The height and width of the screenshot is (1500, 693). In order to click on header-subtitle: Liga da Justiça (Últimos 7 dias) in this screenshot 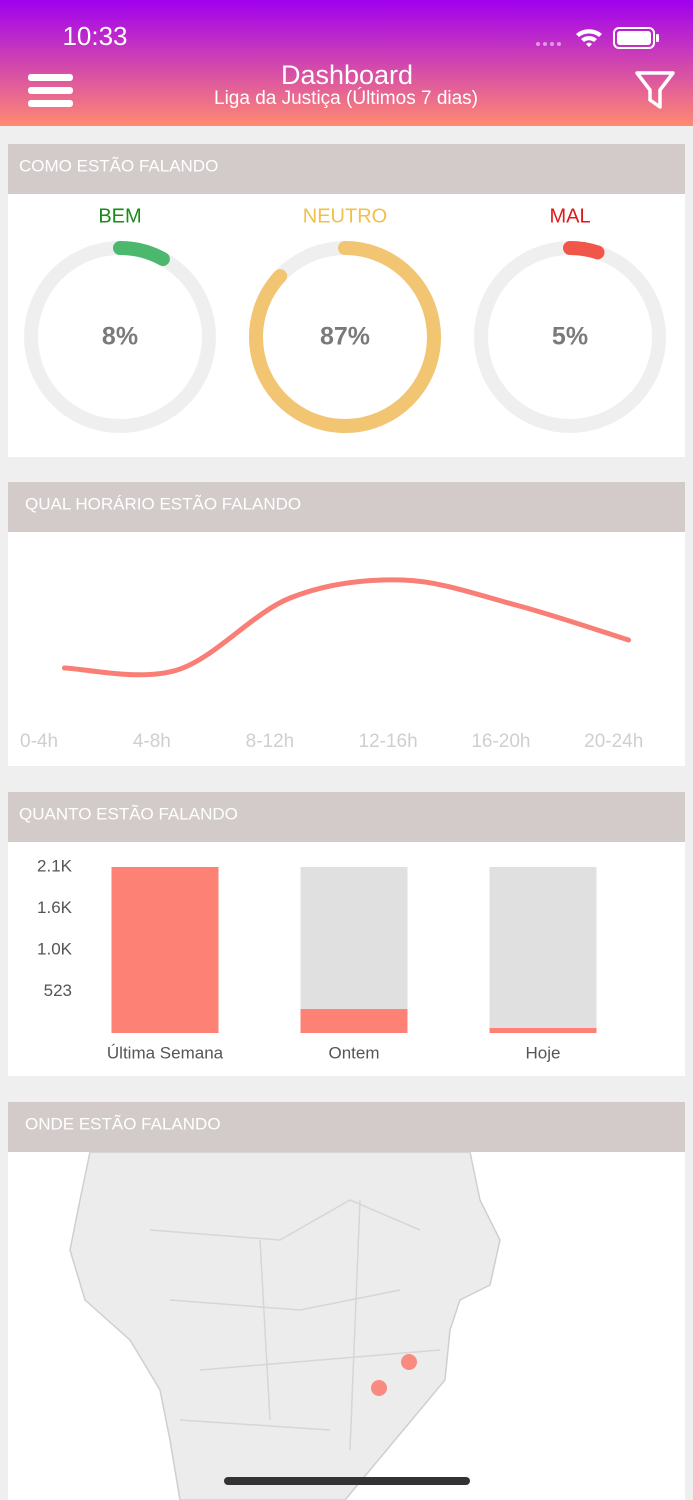, I will do `click(346, 98)`.